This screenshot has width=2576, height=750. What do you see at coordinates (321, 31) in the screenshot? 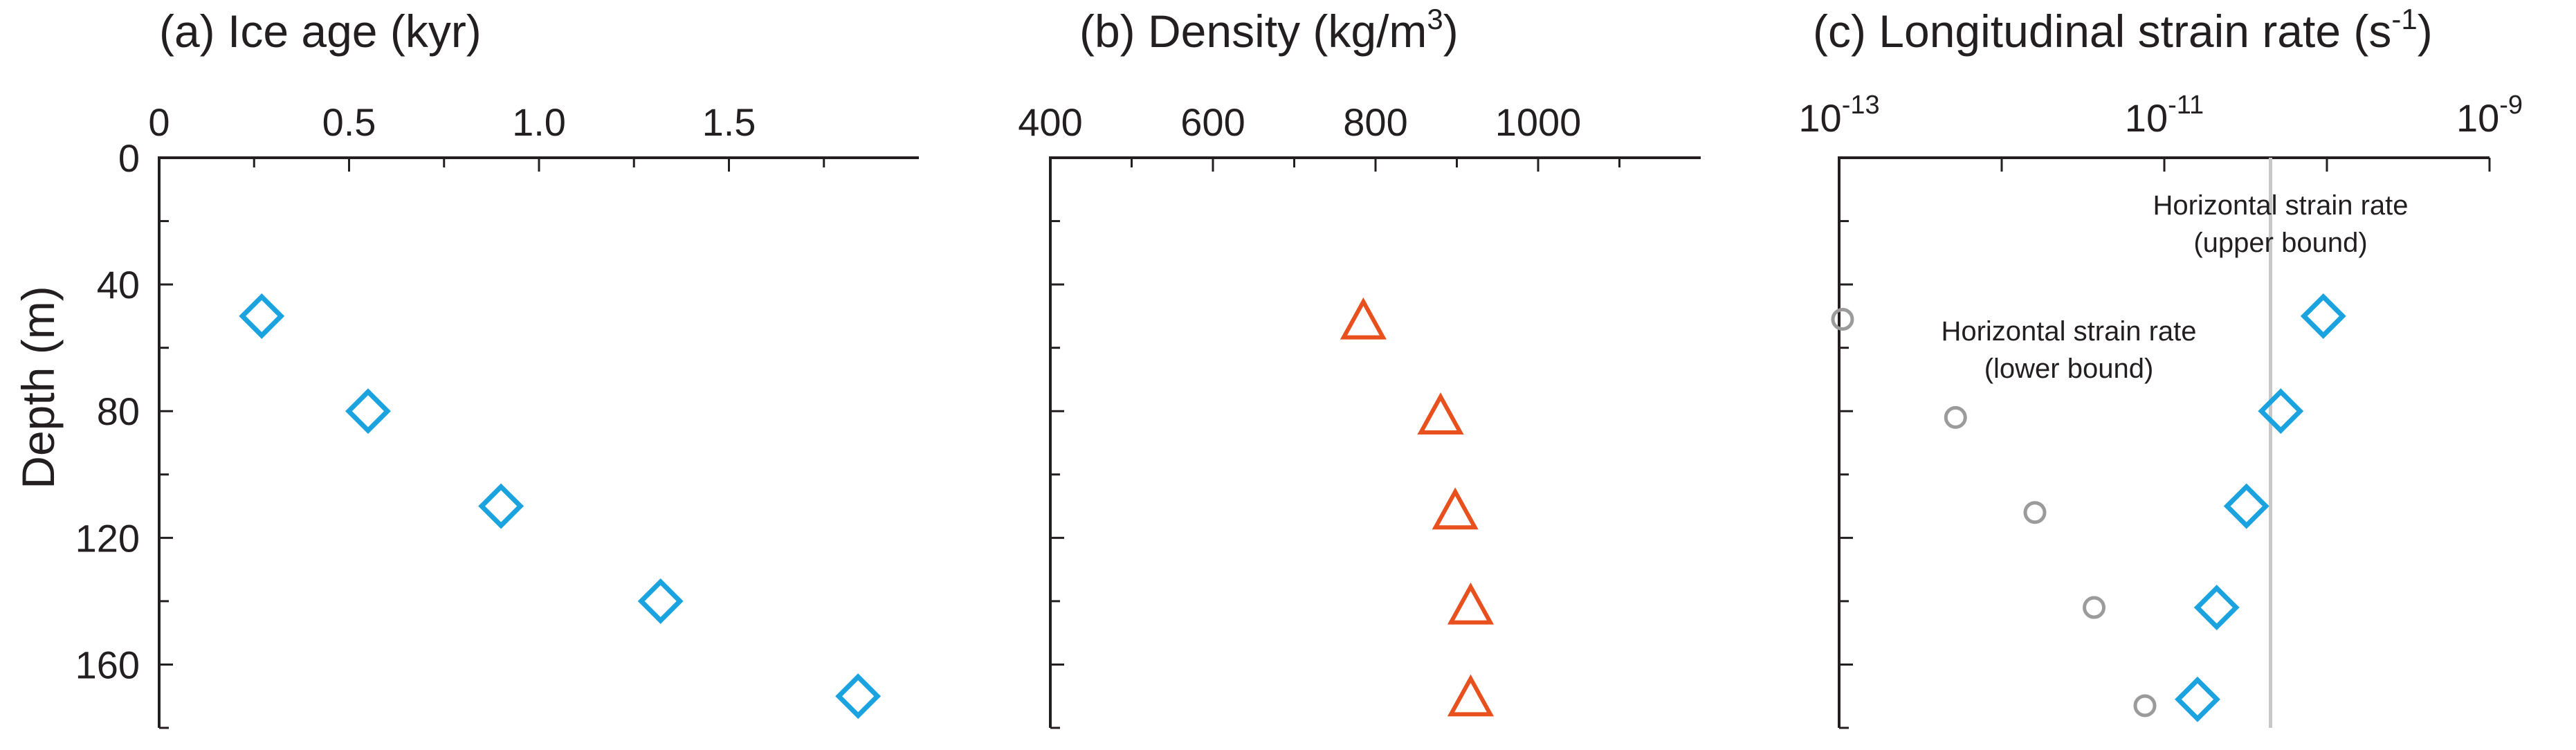
I see `panel-a-title: (a) Ice age (kyr)` at bounding box center [321, 31].